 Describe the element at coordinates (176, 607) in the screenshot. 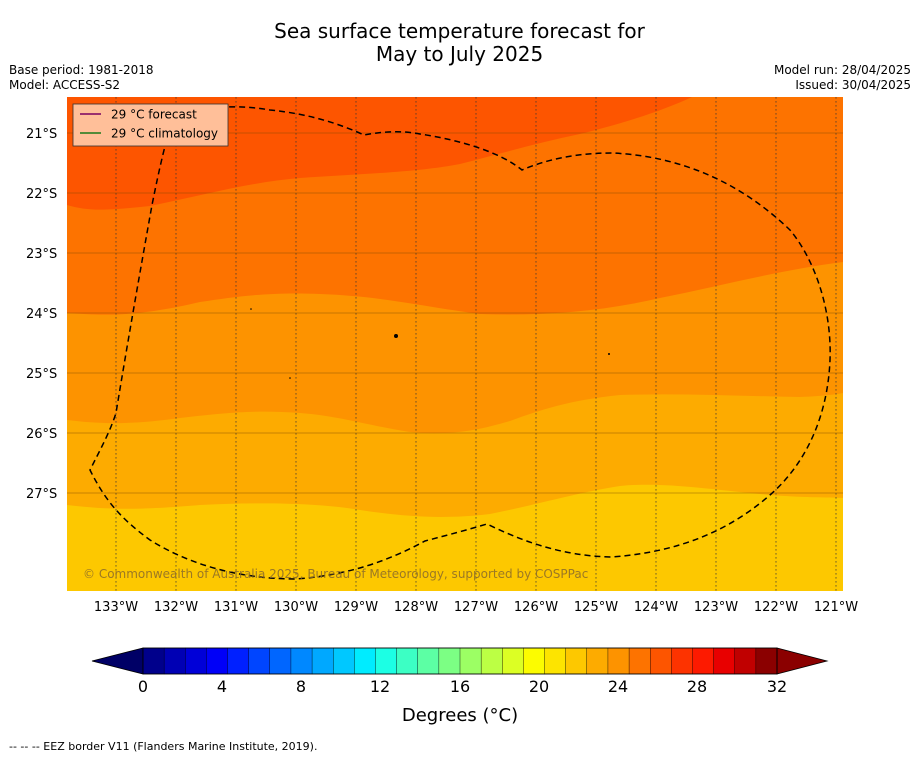

I see `lon-tick-label: 132°W` at that location.